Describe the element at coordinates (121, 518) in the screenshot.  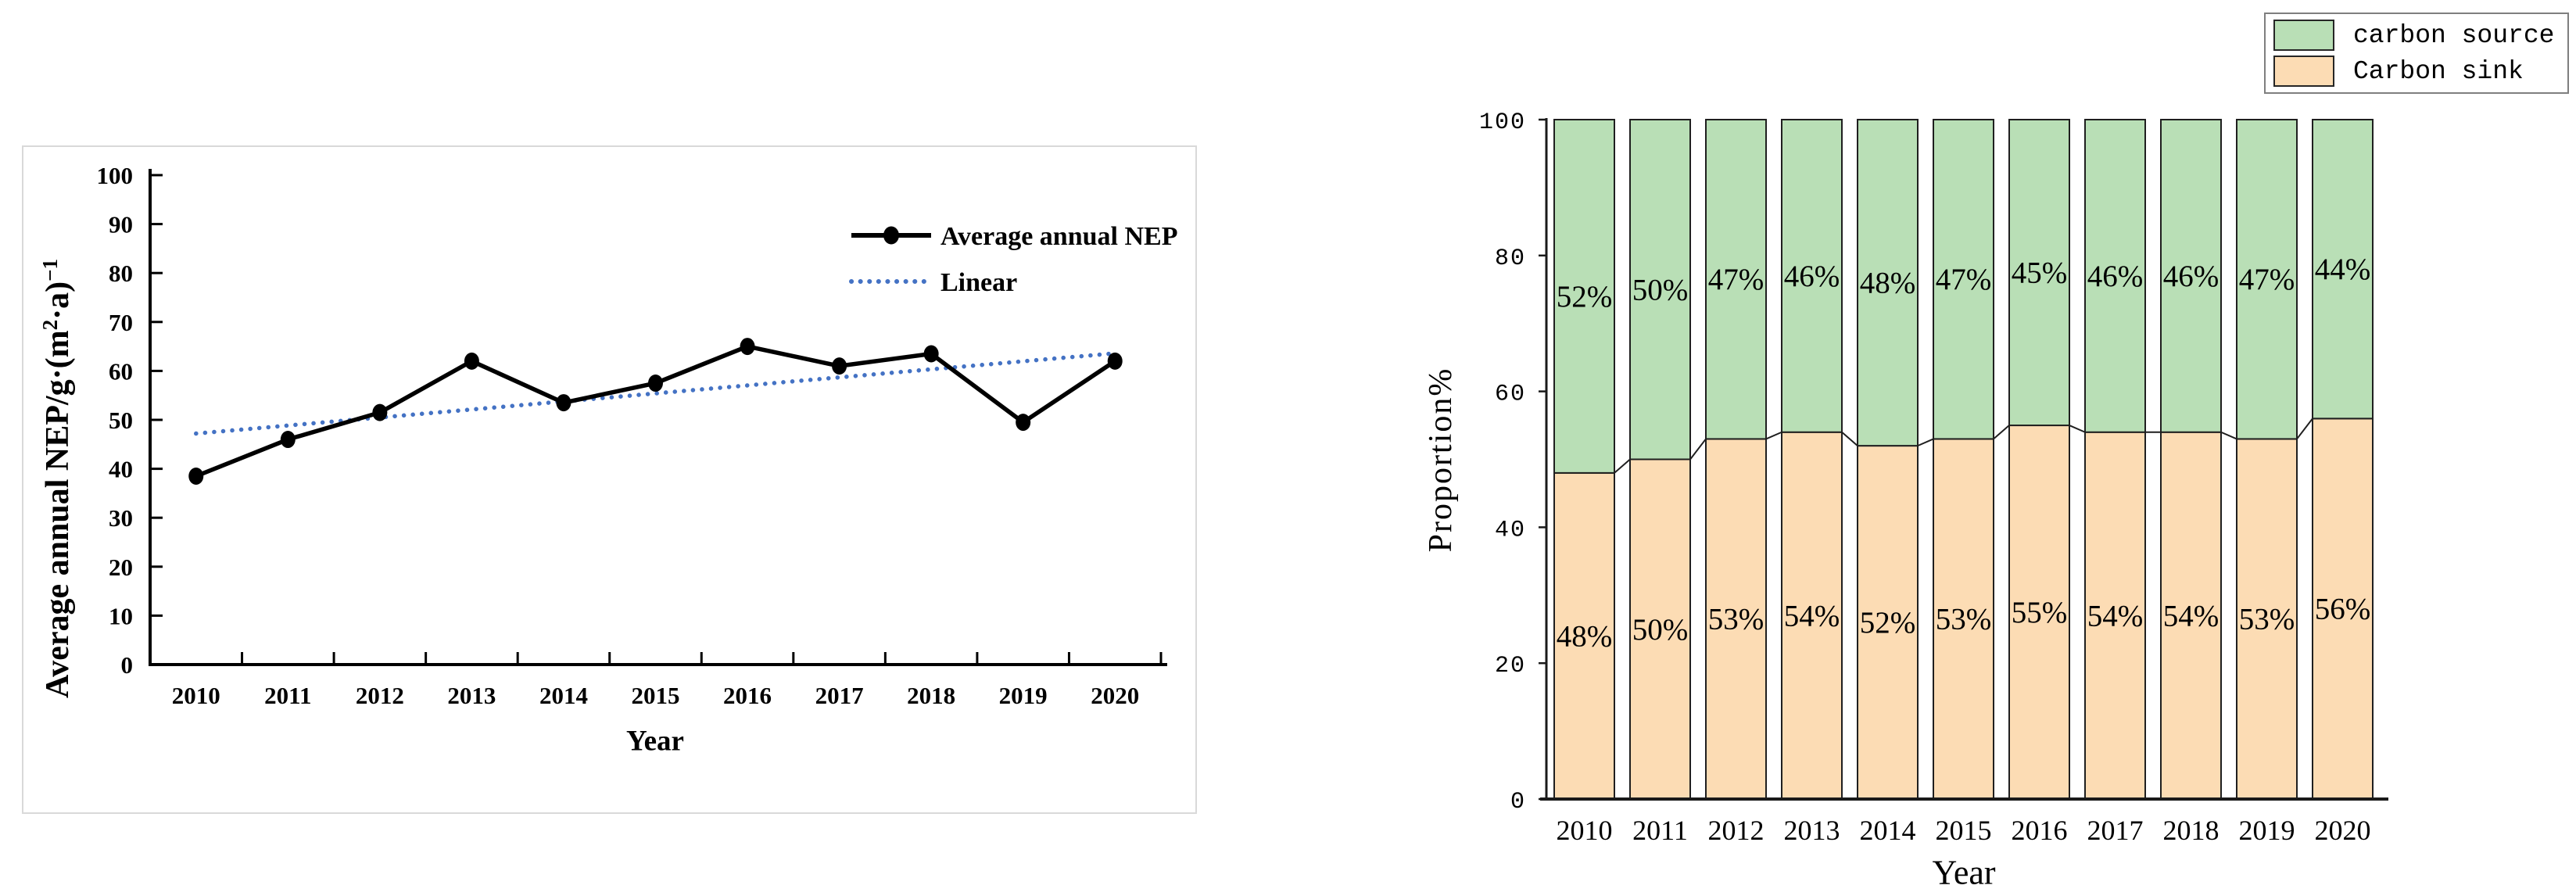
I see `nep-y-tick-label: 30` at that location.